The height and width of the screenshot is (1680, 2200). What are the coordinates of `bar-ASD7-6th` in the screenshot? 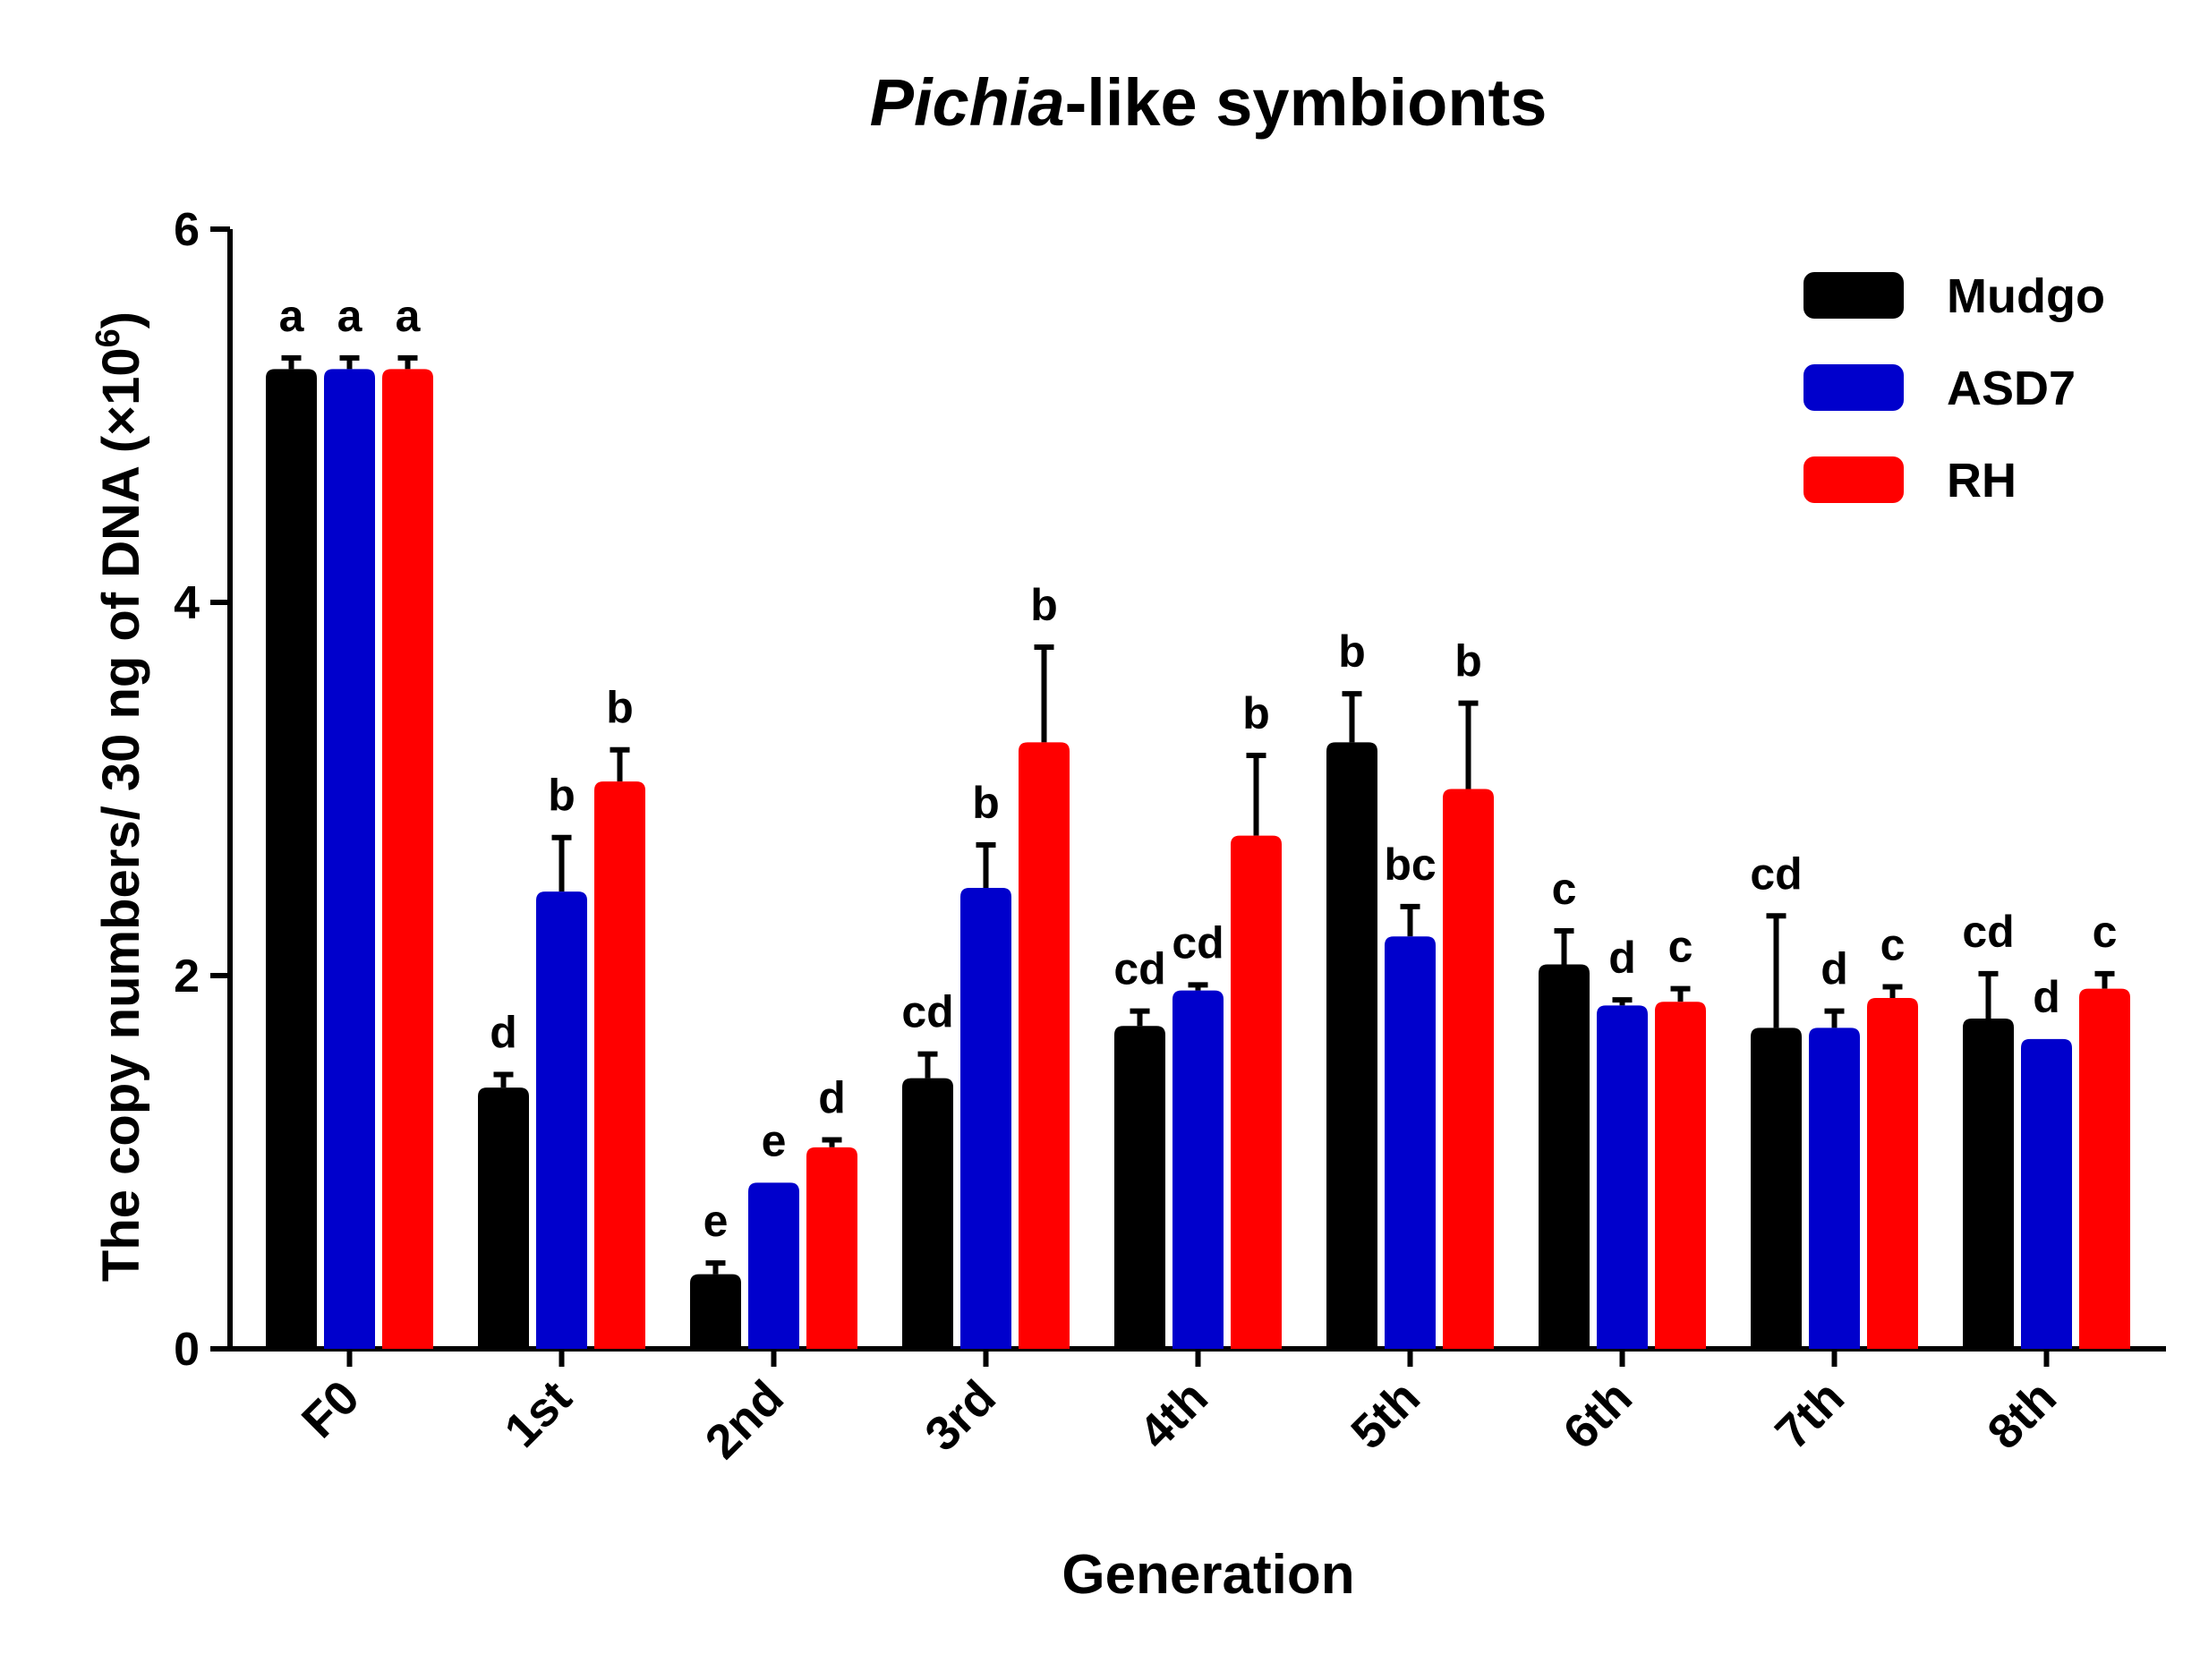 It's located at (1622, 1177).